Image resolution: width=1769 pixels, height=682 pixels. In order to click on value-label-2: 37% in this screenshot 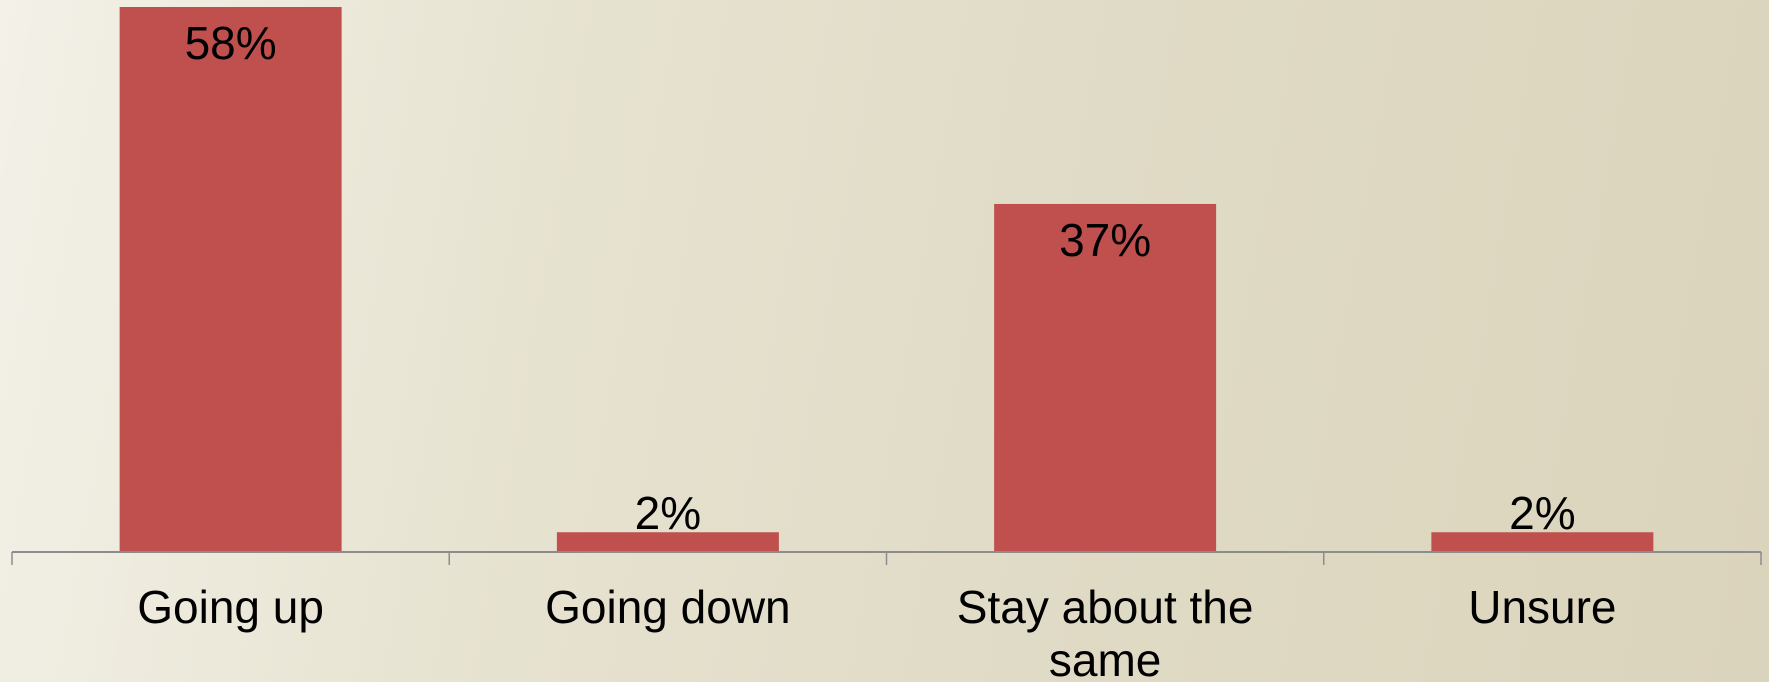, I will do `click(1105, 240)`.